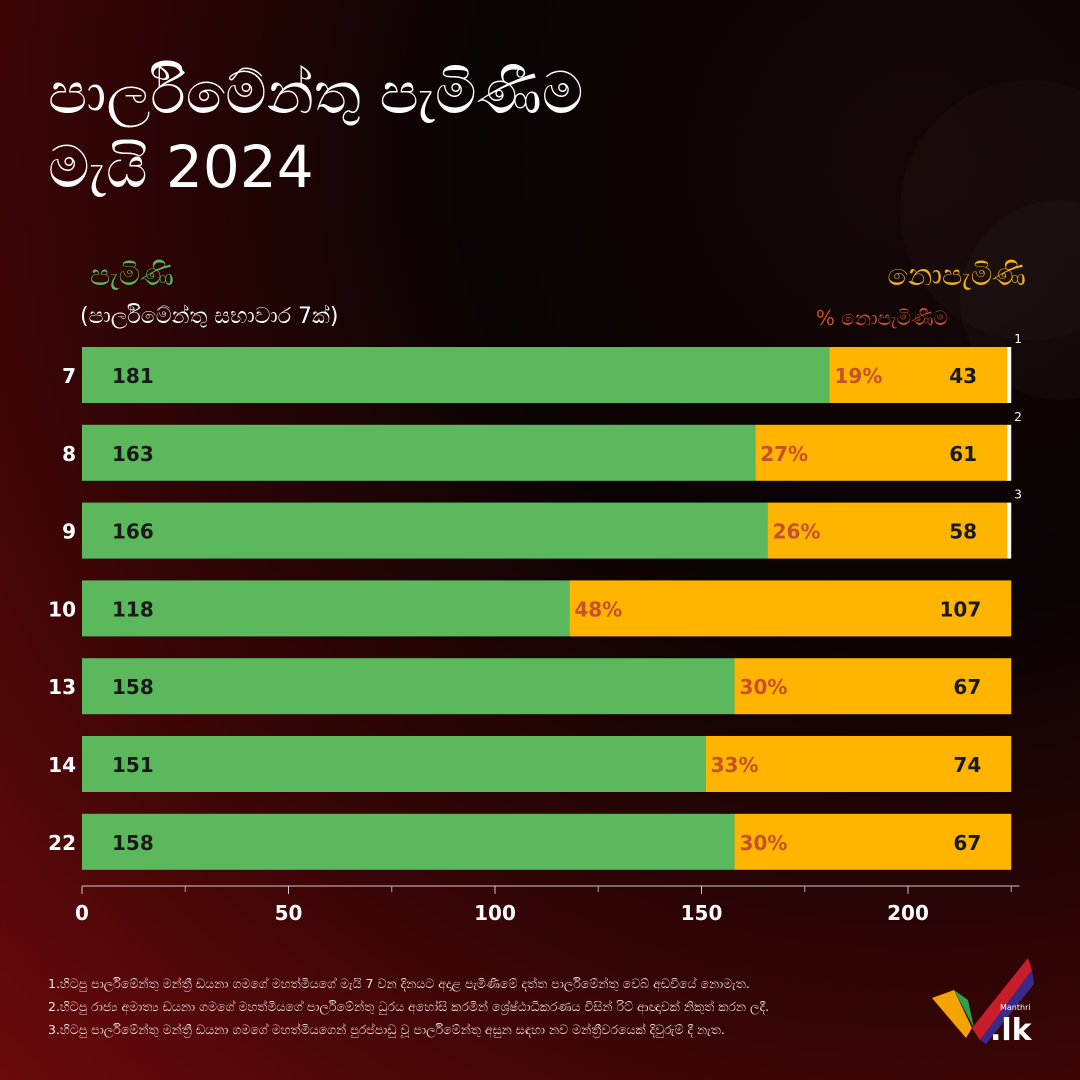  What do you see at coordinates (62, 609) in the screenshot?
I see `category-label: 10` at bounding box center [62, 609].